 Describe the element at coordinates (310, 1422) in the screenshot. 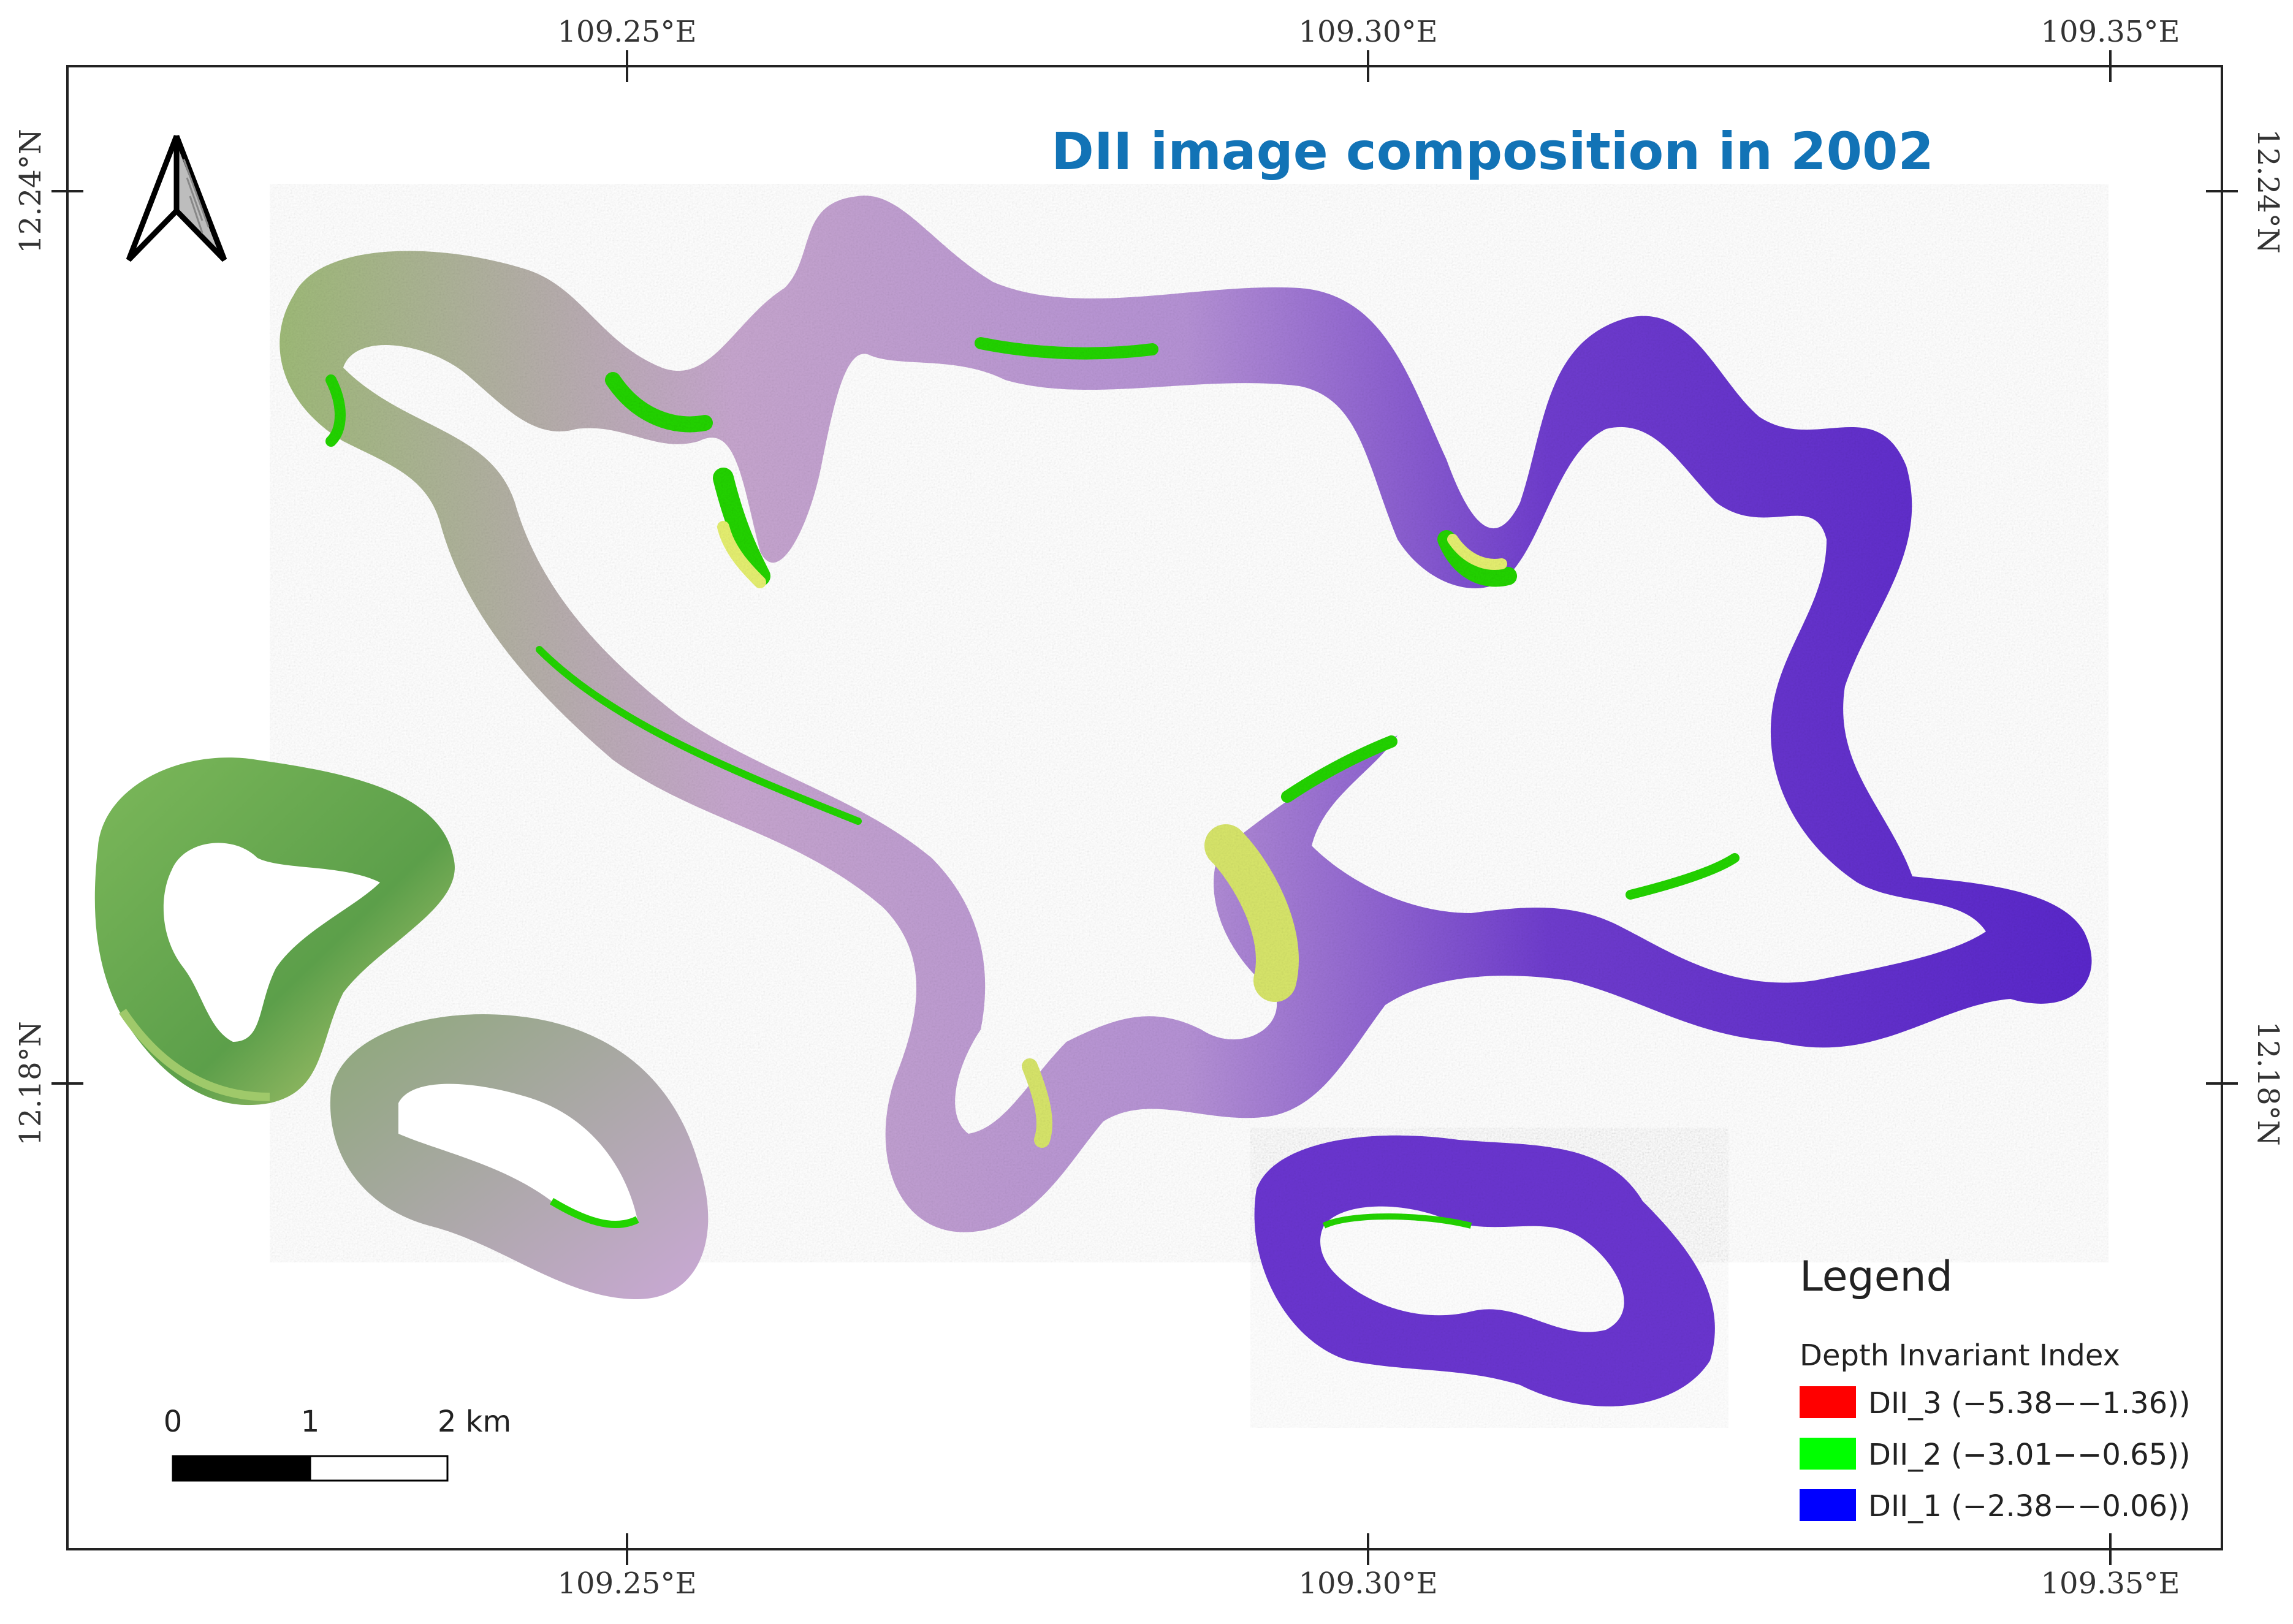

I see `scale-label-1: 1` at that location.